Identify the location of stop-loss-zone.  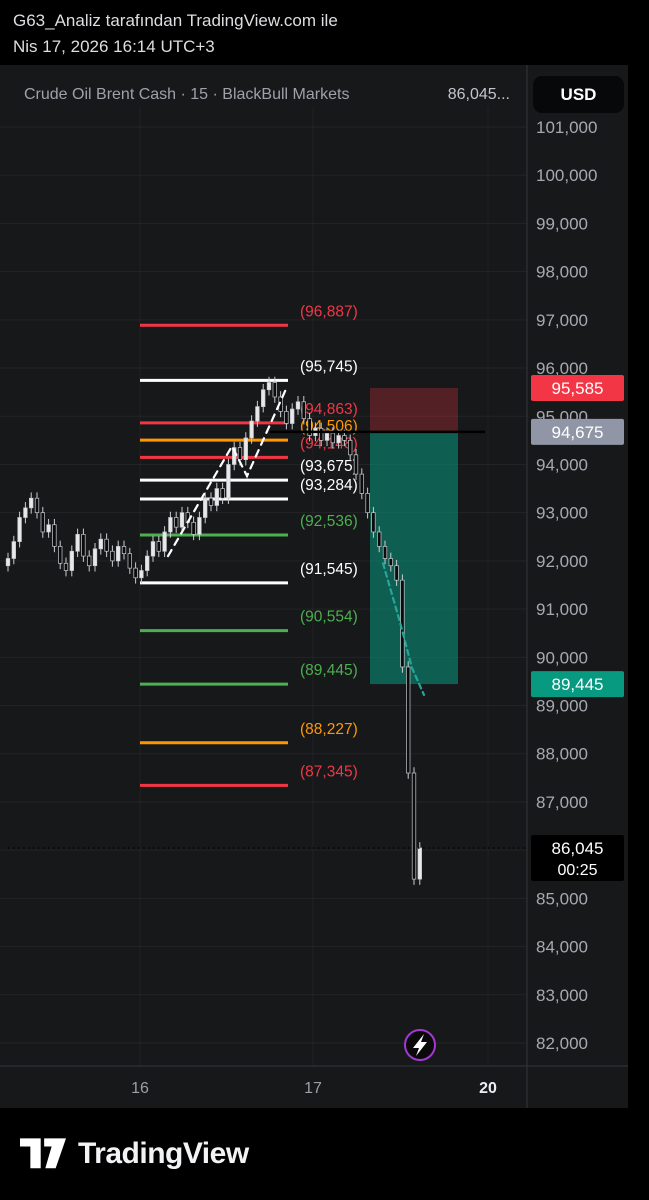
(414, 410).